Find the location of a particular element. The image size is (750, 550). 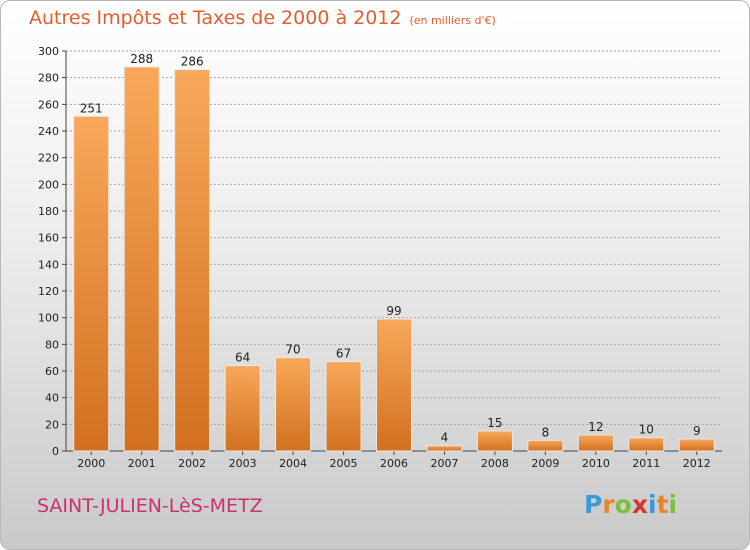

bar-2007 is located at coordinates (444, 448).